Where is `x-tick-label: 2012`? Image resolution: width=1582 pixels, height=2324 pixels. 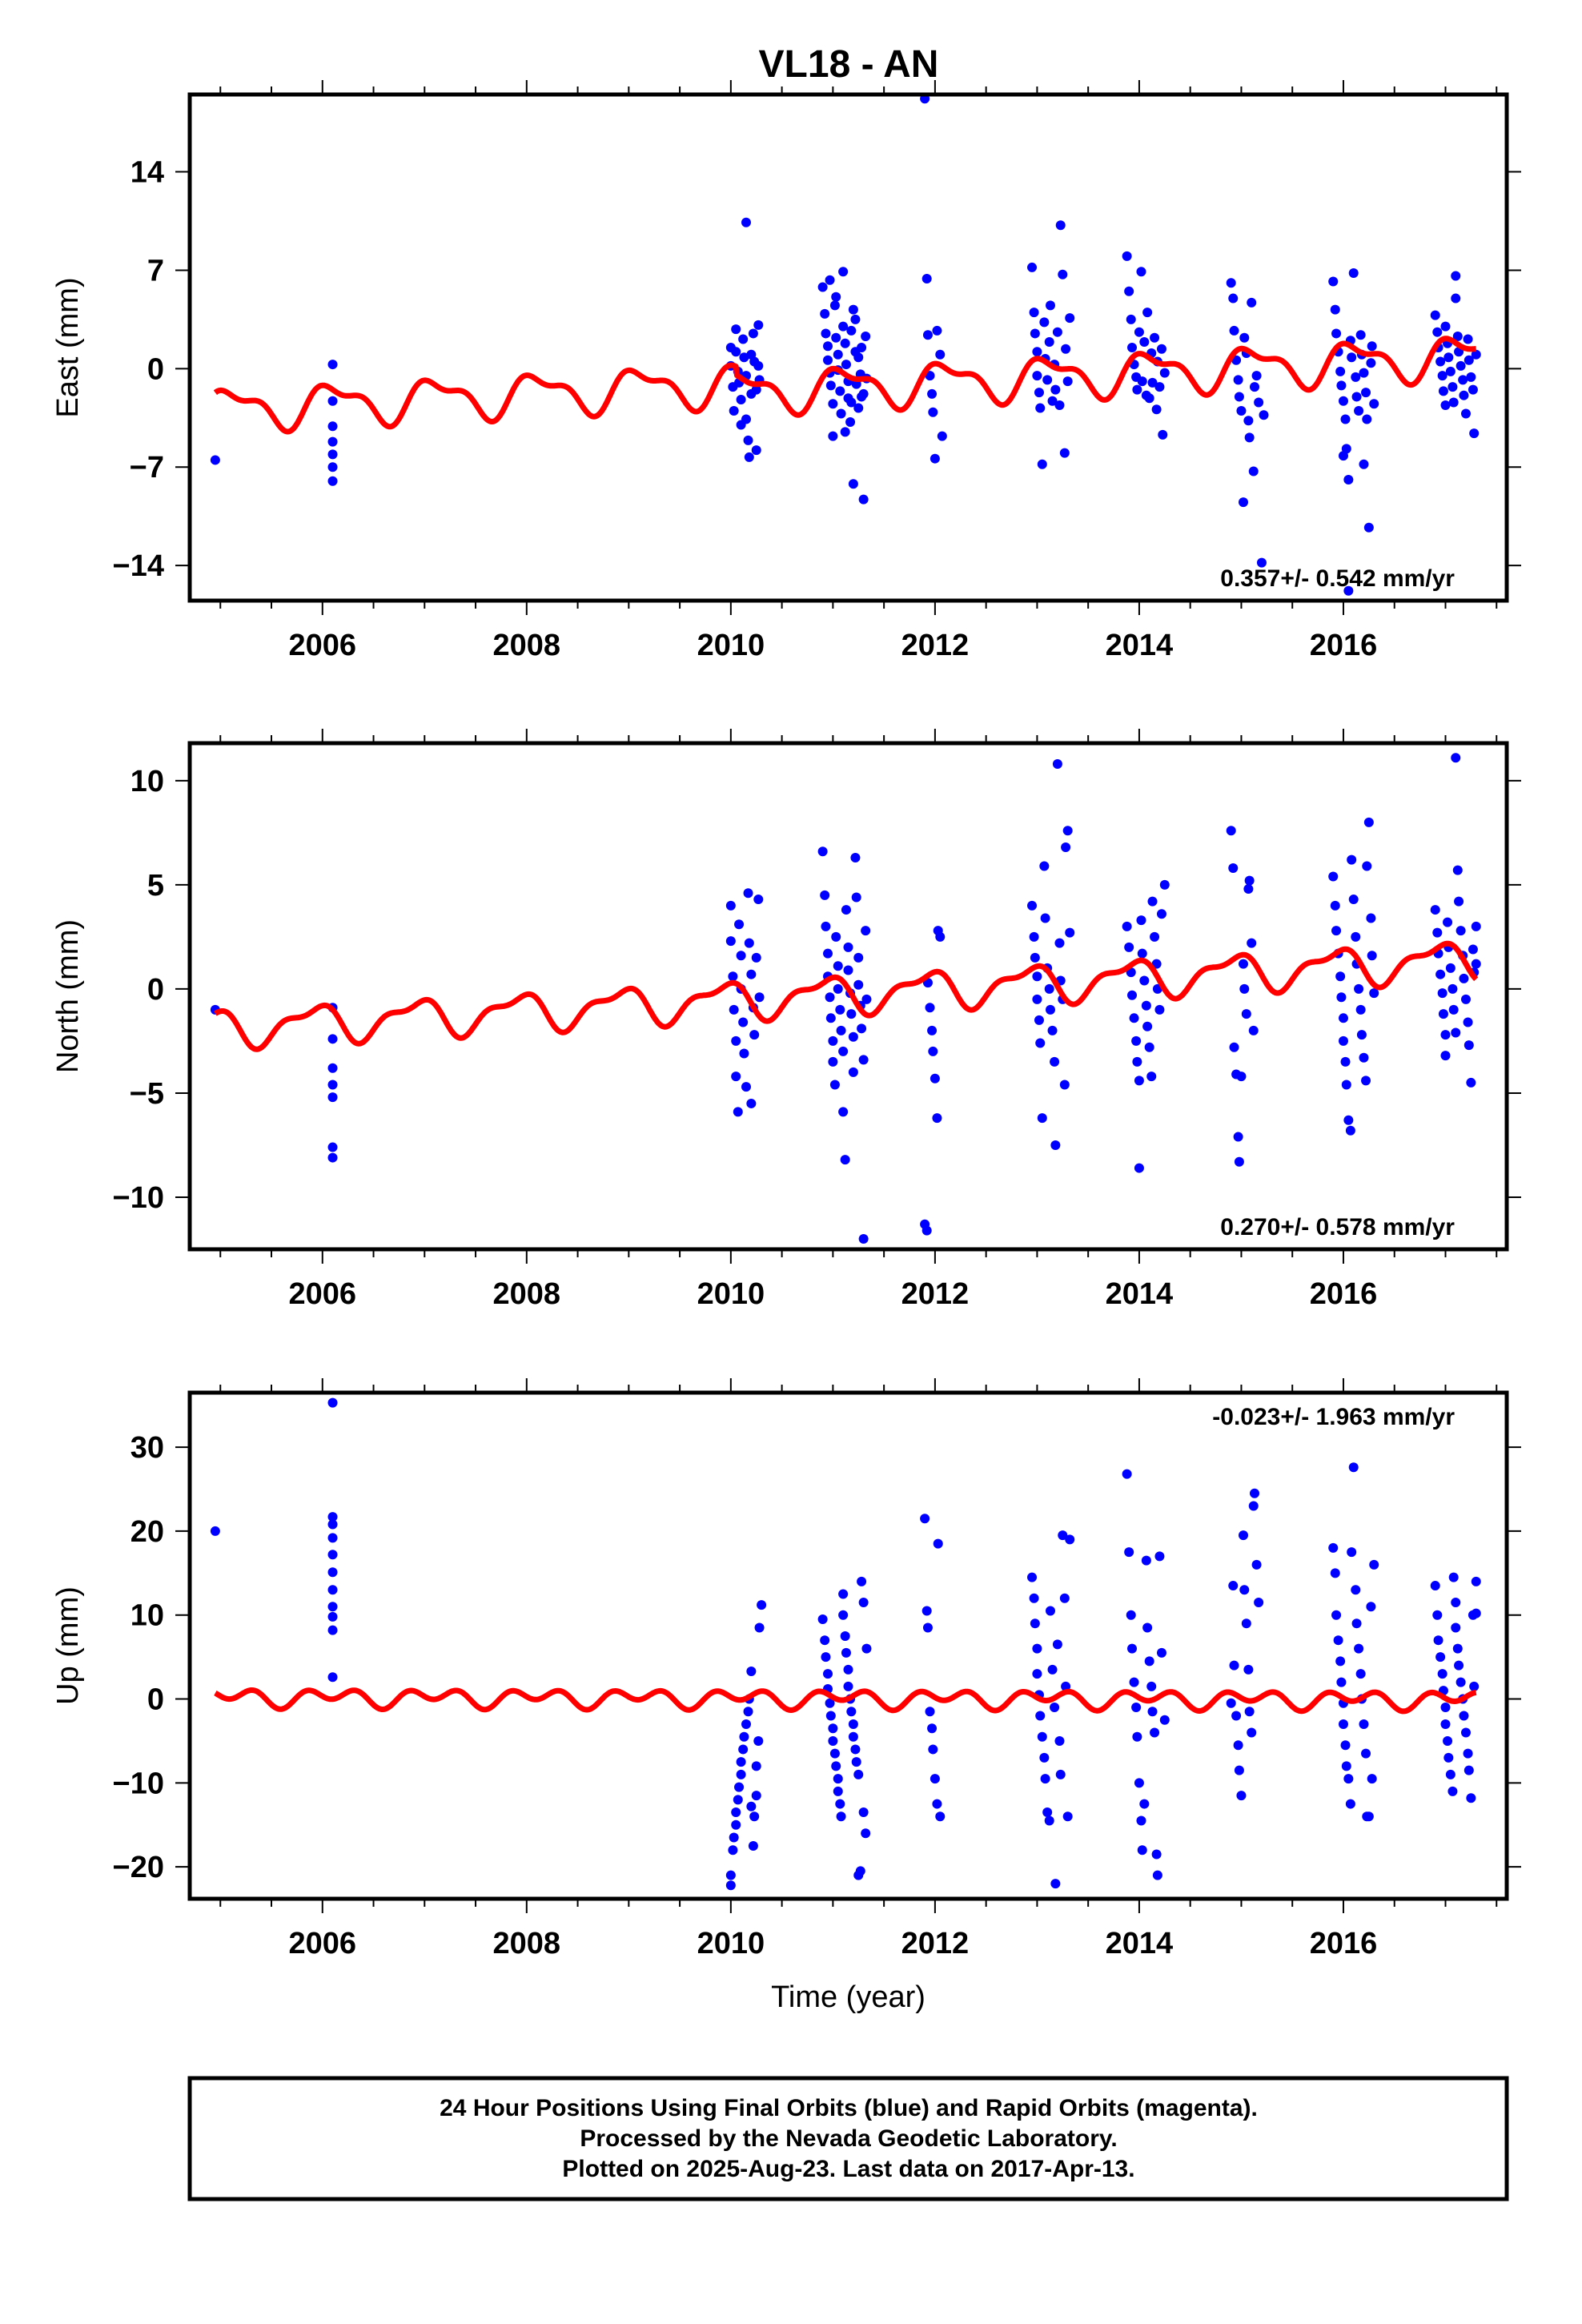 x-tick-label: 2012 is located at coordinates (935, 1294).